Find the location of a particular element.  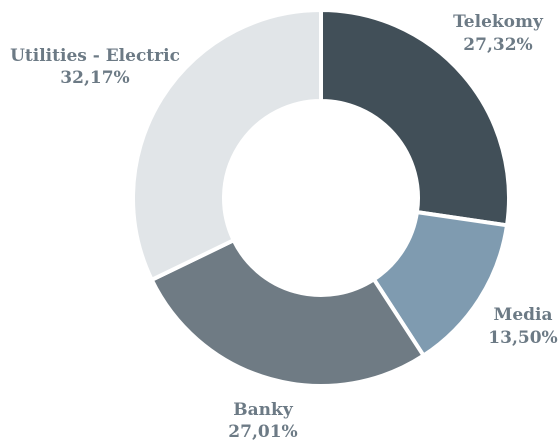

slice-label-telekomy-value: 27,32% is located at coordinates (497, 45).